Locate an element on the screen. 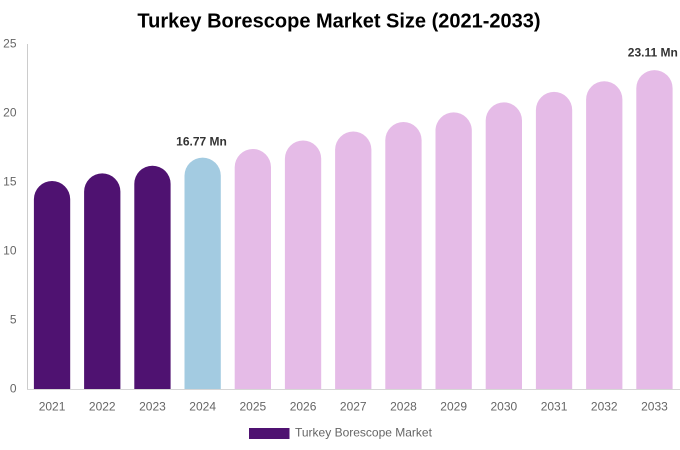 Image resolution: width=680 pixels, height=450 pixels. svg-text: 10 is located at coordinates (10, 250).